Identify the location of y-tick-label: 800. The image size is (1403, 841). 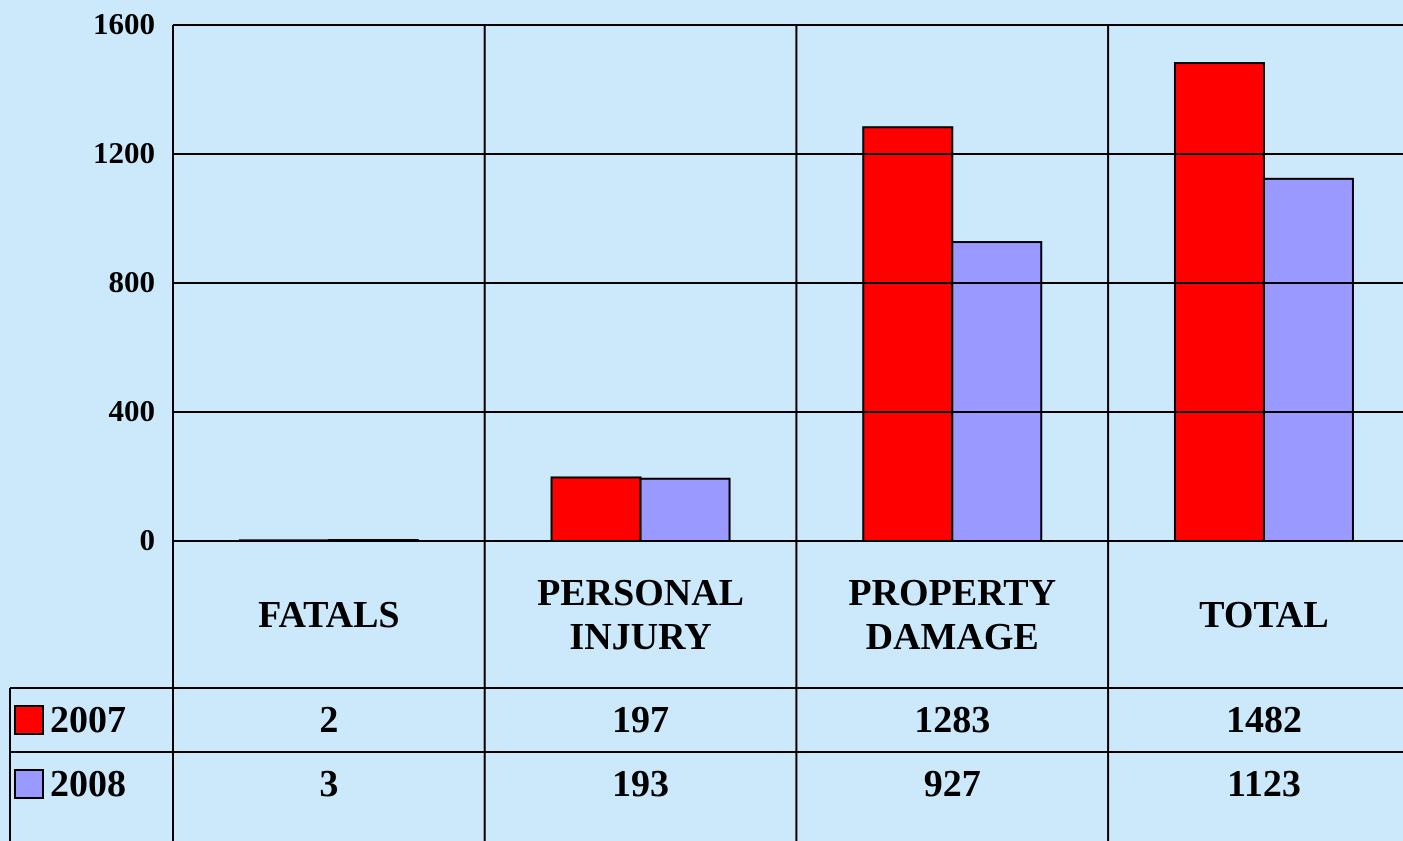
(132, 281).